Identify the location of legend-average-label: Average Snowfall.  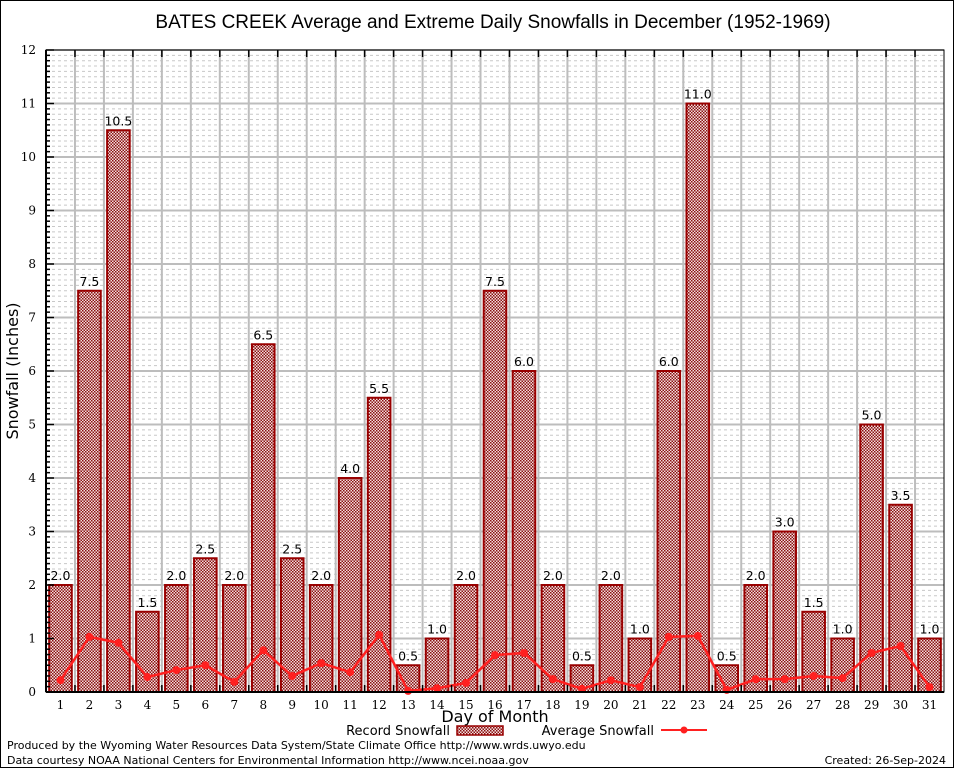
(598, 731).